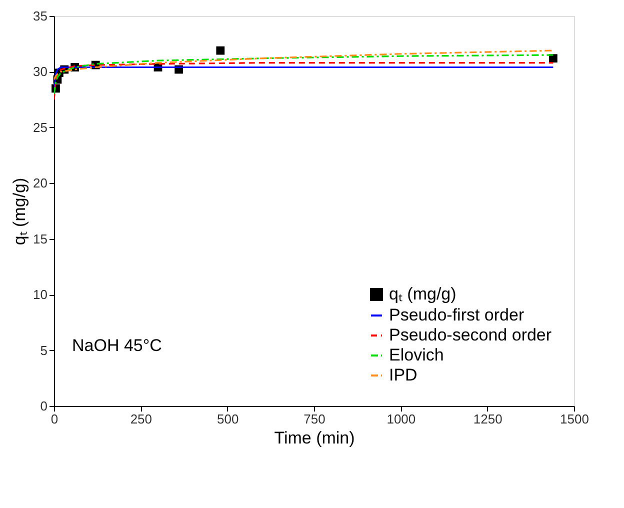  What do you see at coordinates (416, 355) in the screenshot?
I see `legend-label: Elovich` at bounding box center [416, 355].